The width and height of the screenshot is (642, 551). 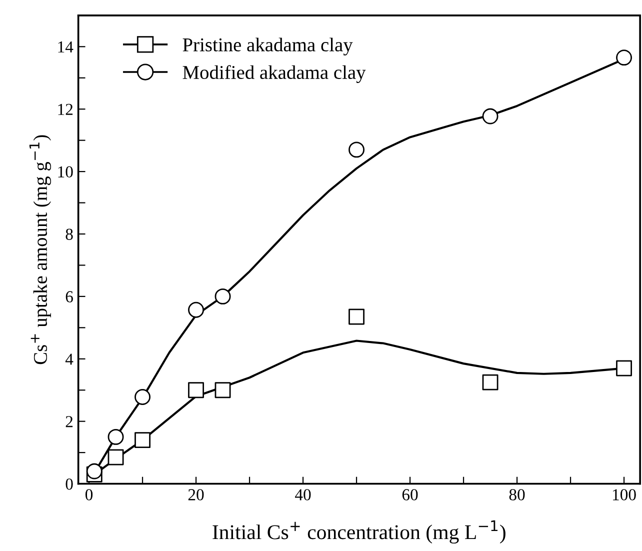 I want to click on y-tick-label: 6, so click(x=69, y=296).